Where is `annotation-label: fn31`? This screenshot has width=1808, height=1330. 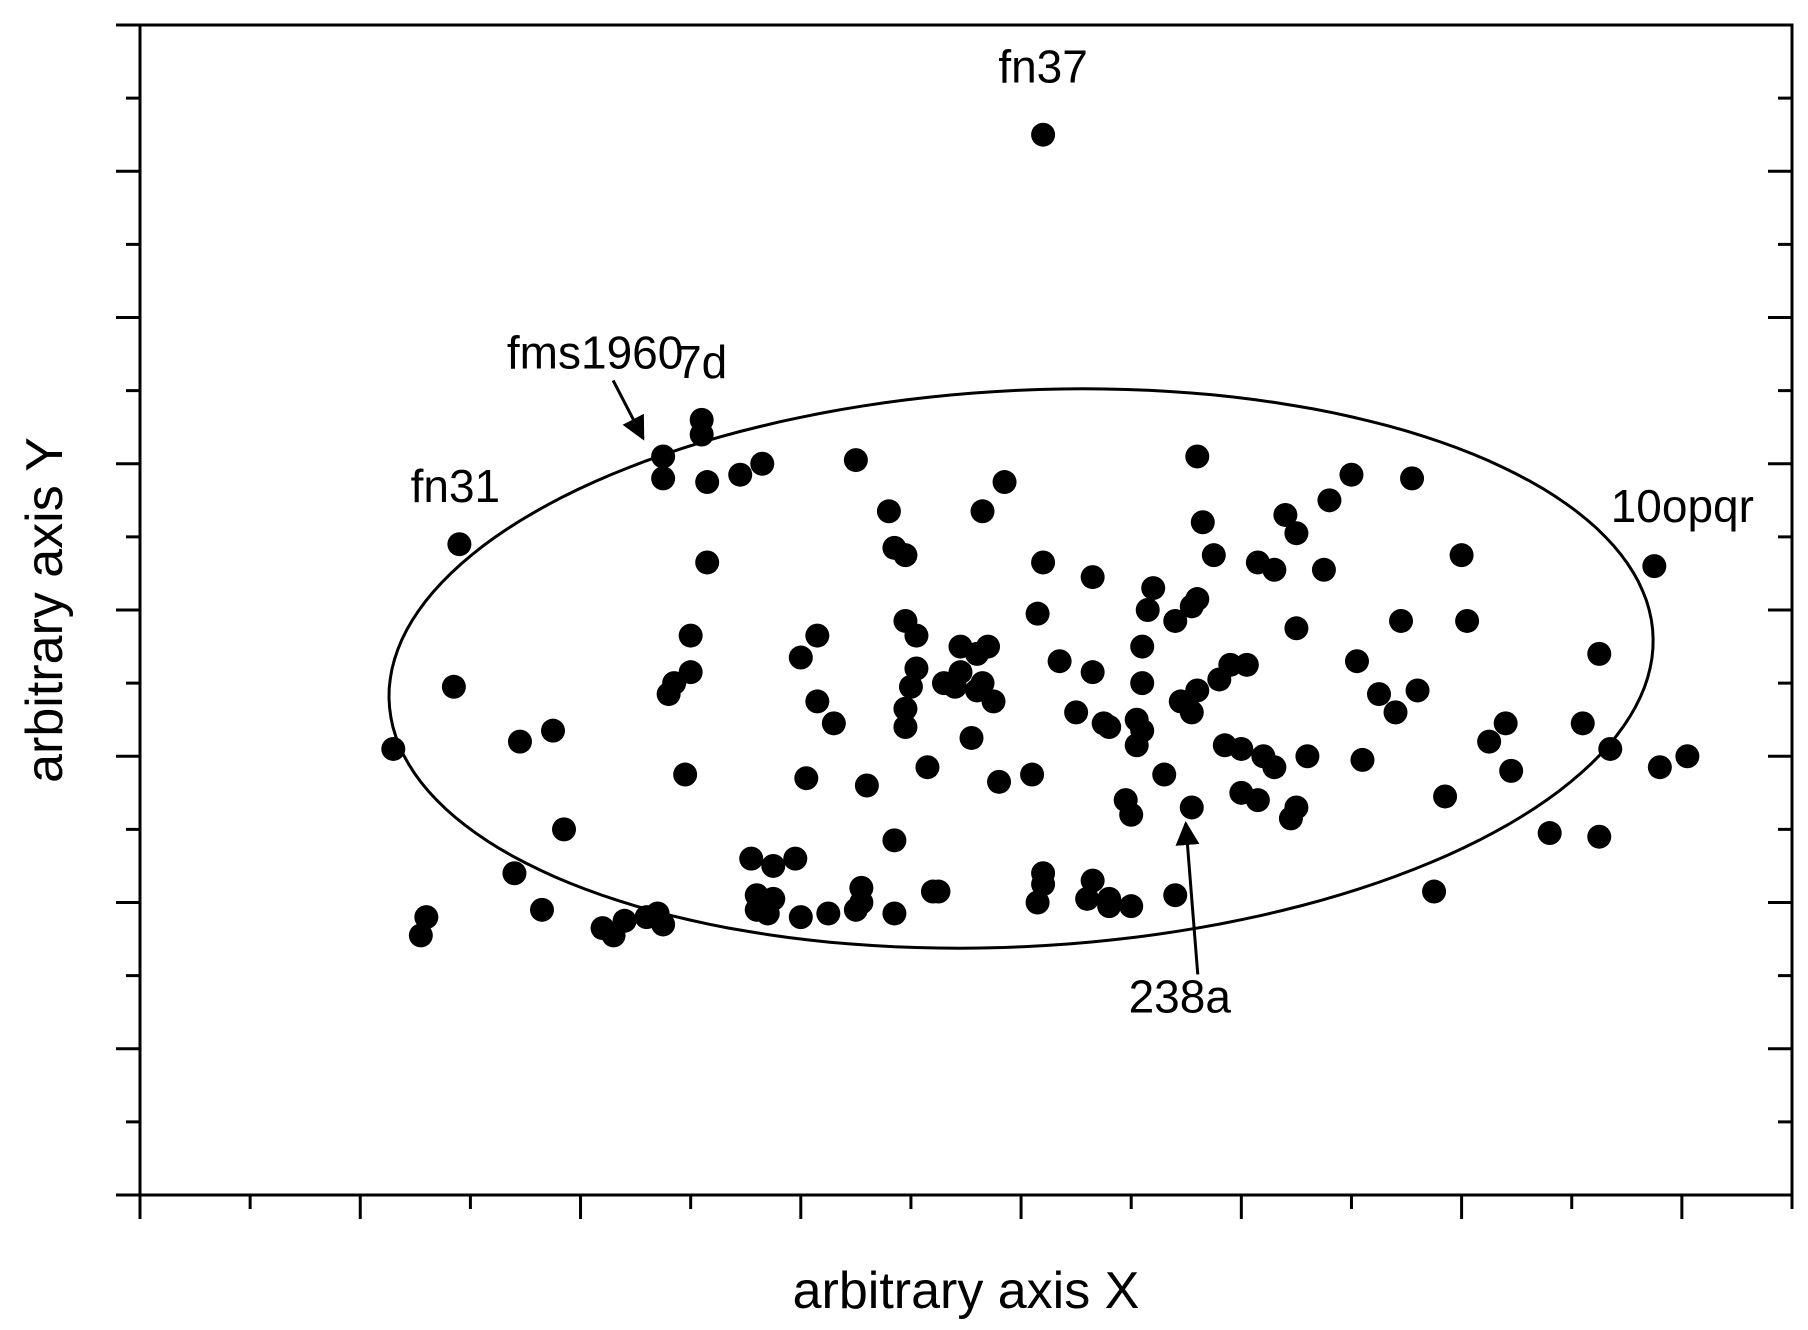 annotation-label: fn31 is located at coordinates (456, 486).